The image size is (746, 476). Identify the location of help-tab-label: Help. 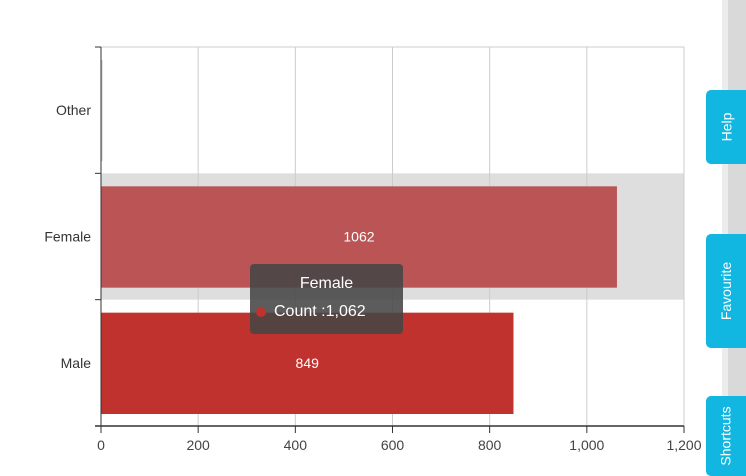
(725, 127).